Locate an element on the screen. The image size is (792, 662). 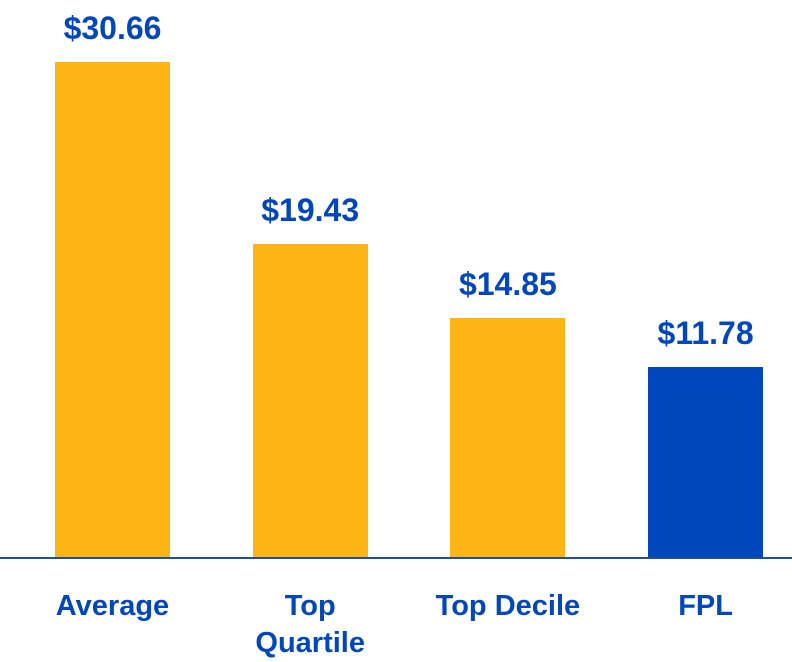
x-tick-label: Top Decile is located at coordinates (508, 606).